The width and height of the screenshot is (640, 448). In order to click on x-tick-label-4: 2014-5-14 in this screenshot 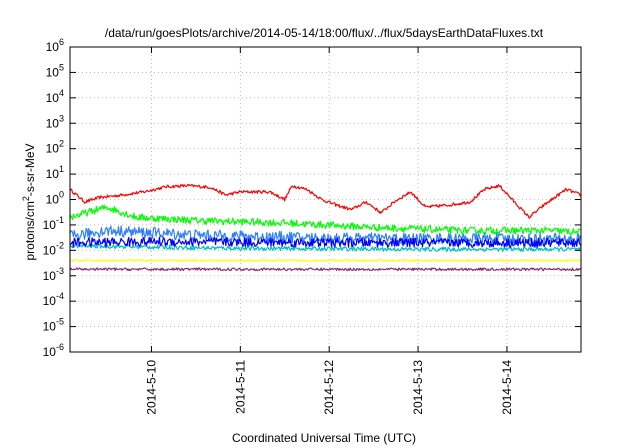, I will do `click(507, 387)`.